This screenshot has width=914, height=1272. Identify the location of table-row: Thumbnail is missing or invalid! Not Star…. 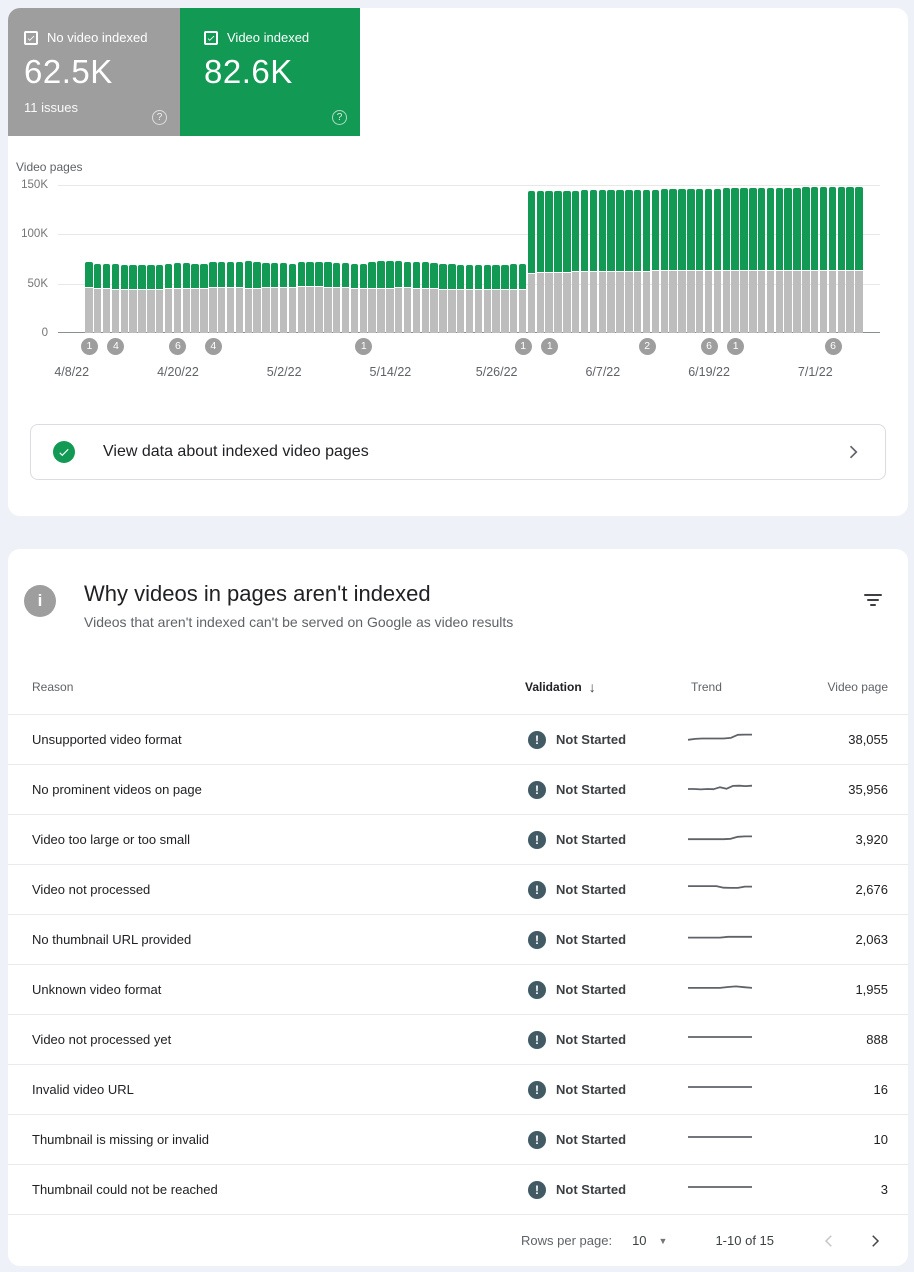
(458, 1139).